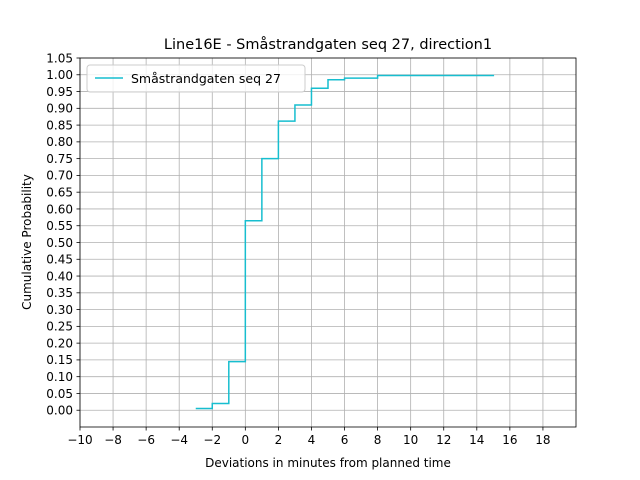 This screenshot has width=640, height=480. What do you see at coordinates (59, 209) in the screenshot?
I see `y-tick-label: 0.60` at bounding box center [59, 209].